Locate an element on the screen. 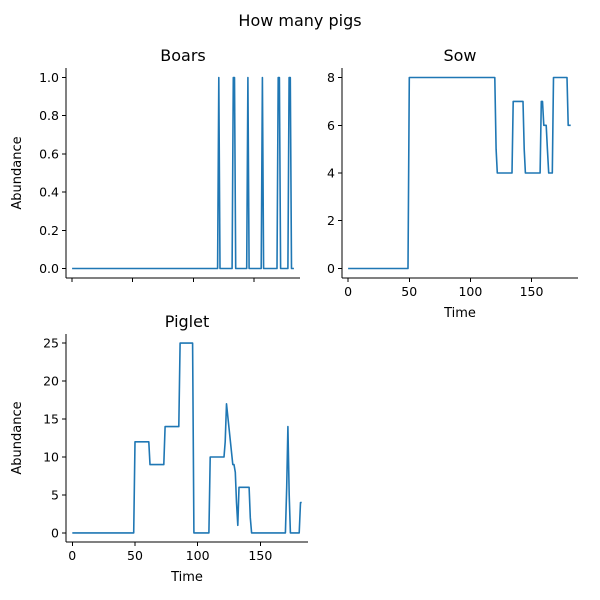 This screenshot has width=600, height=600. x-tick-label-piglet: 0 is located at coordinates (72, 555).